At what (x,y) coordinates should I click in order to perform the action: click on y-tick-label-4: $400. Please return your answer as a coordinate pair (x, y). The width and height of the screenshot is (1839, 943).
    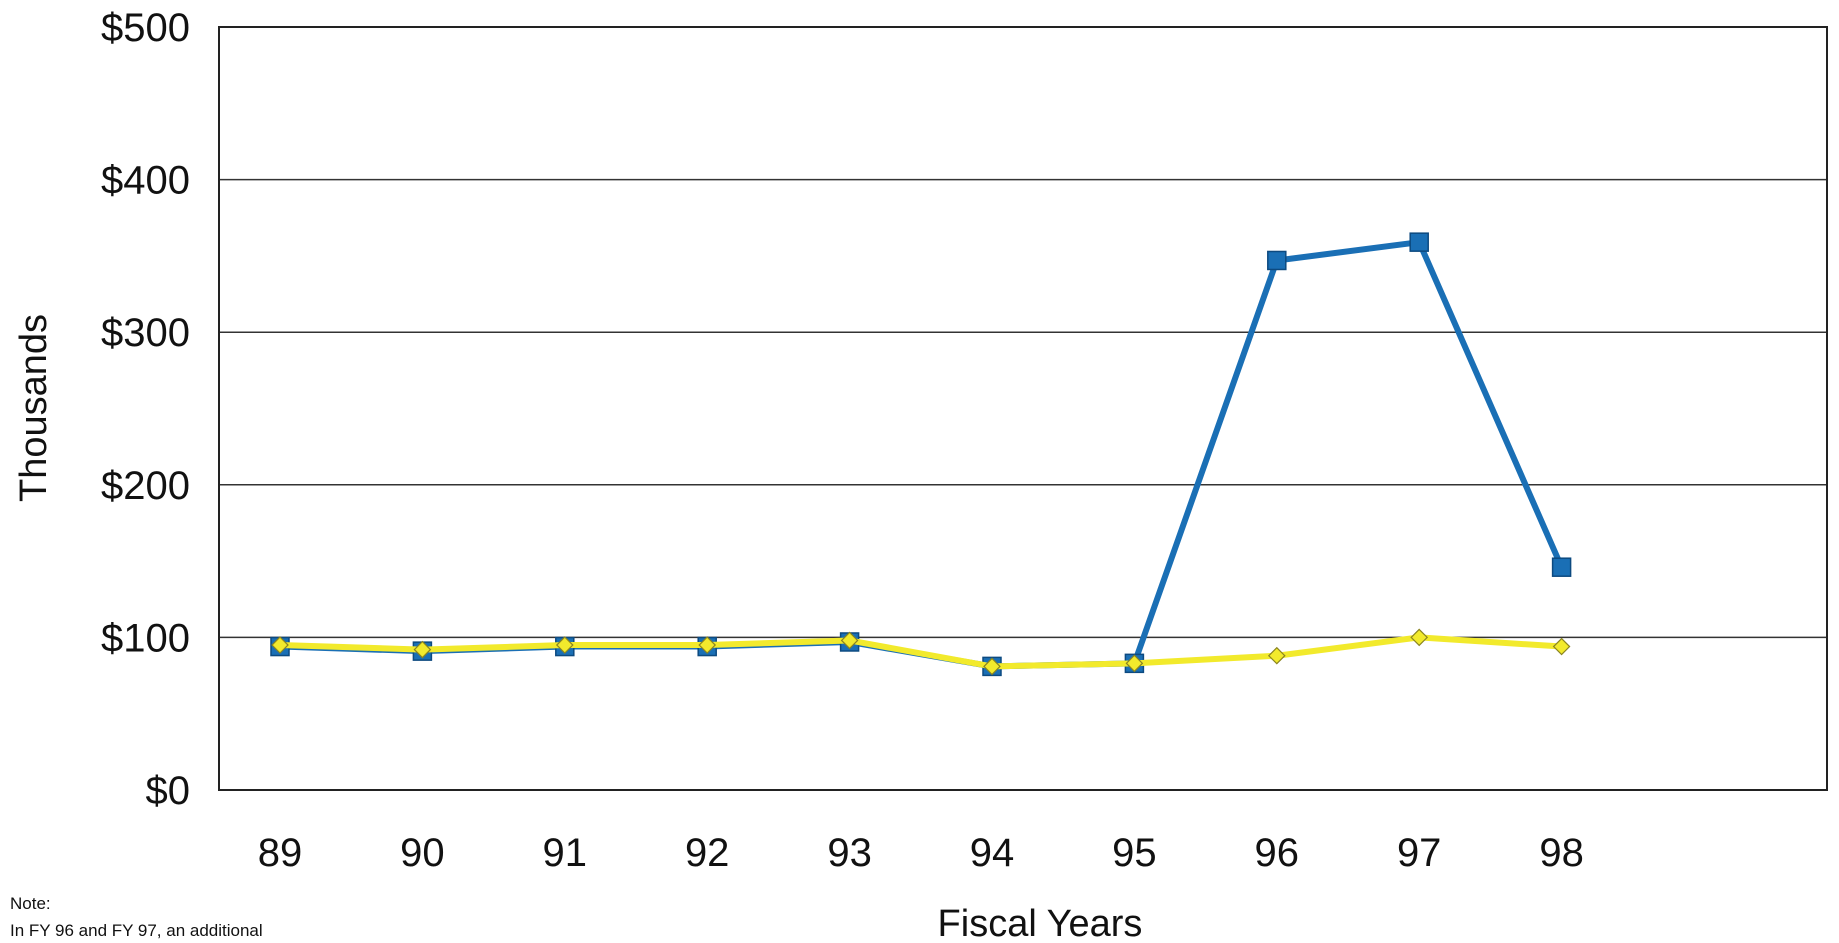
    Looking at the image, I should click on (145, 181).